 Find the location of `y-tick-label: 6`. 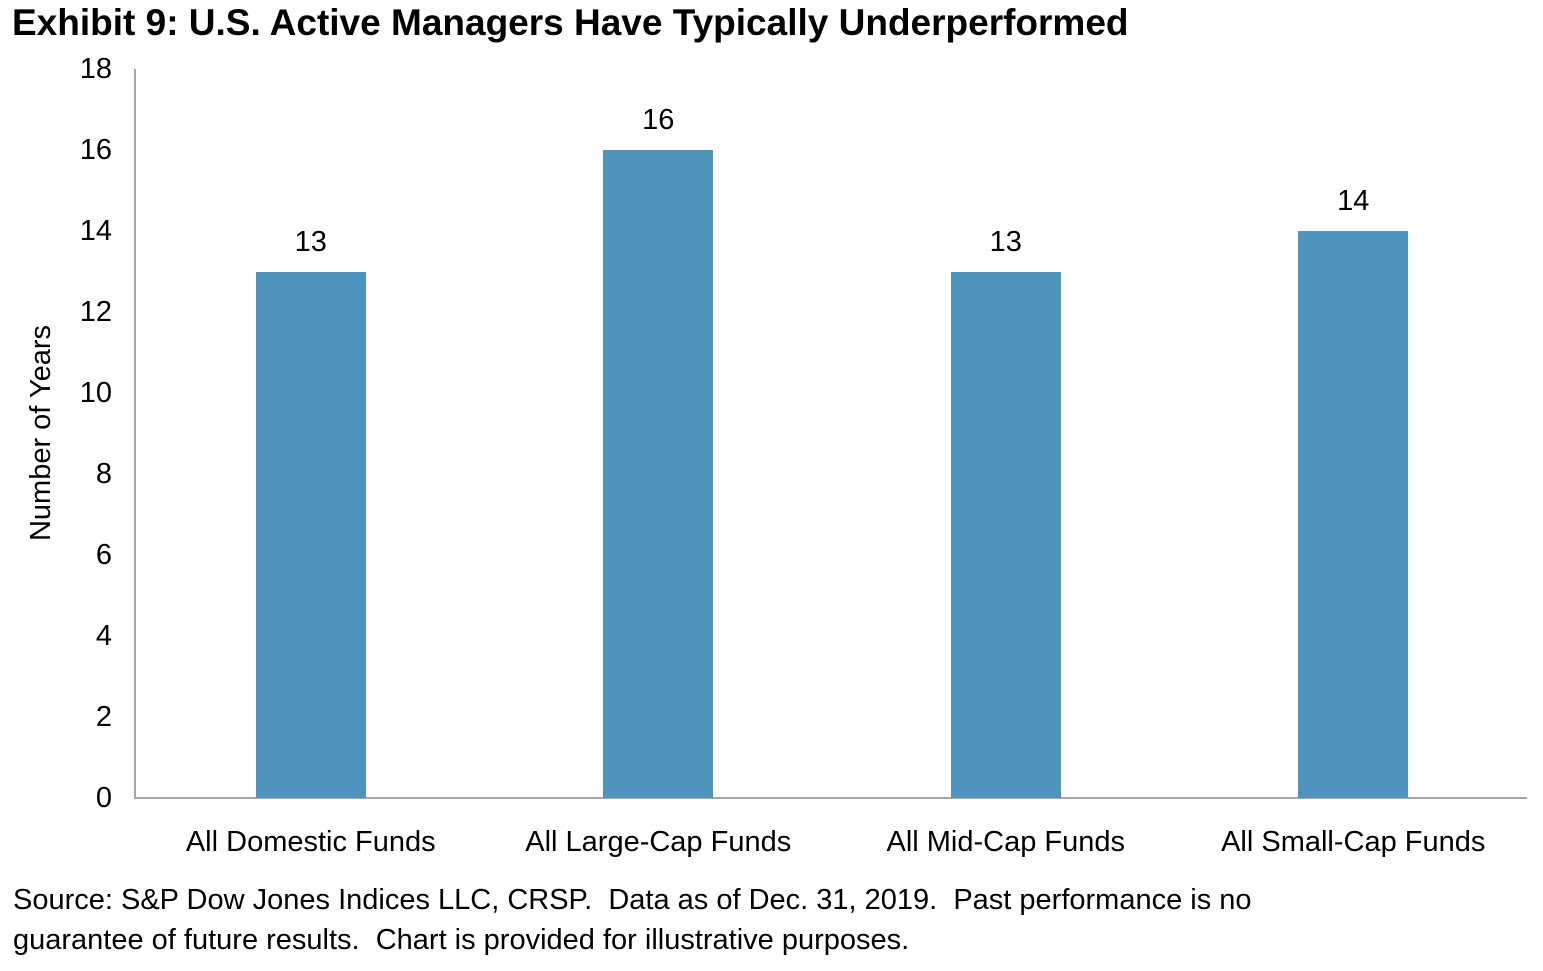

y-tick-label: 6 is located at coordinates (103, 555).